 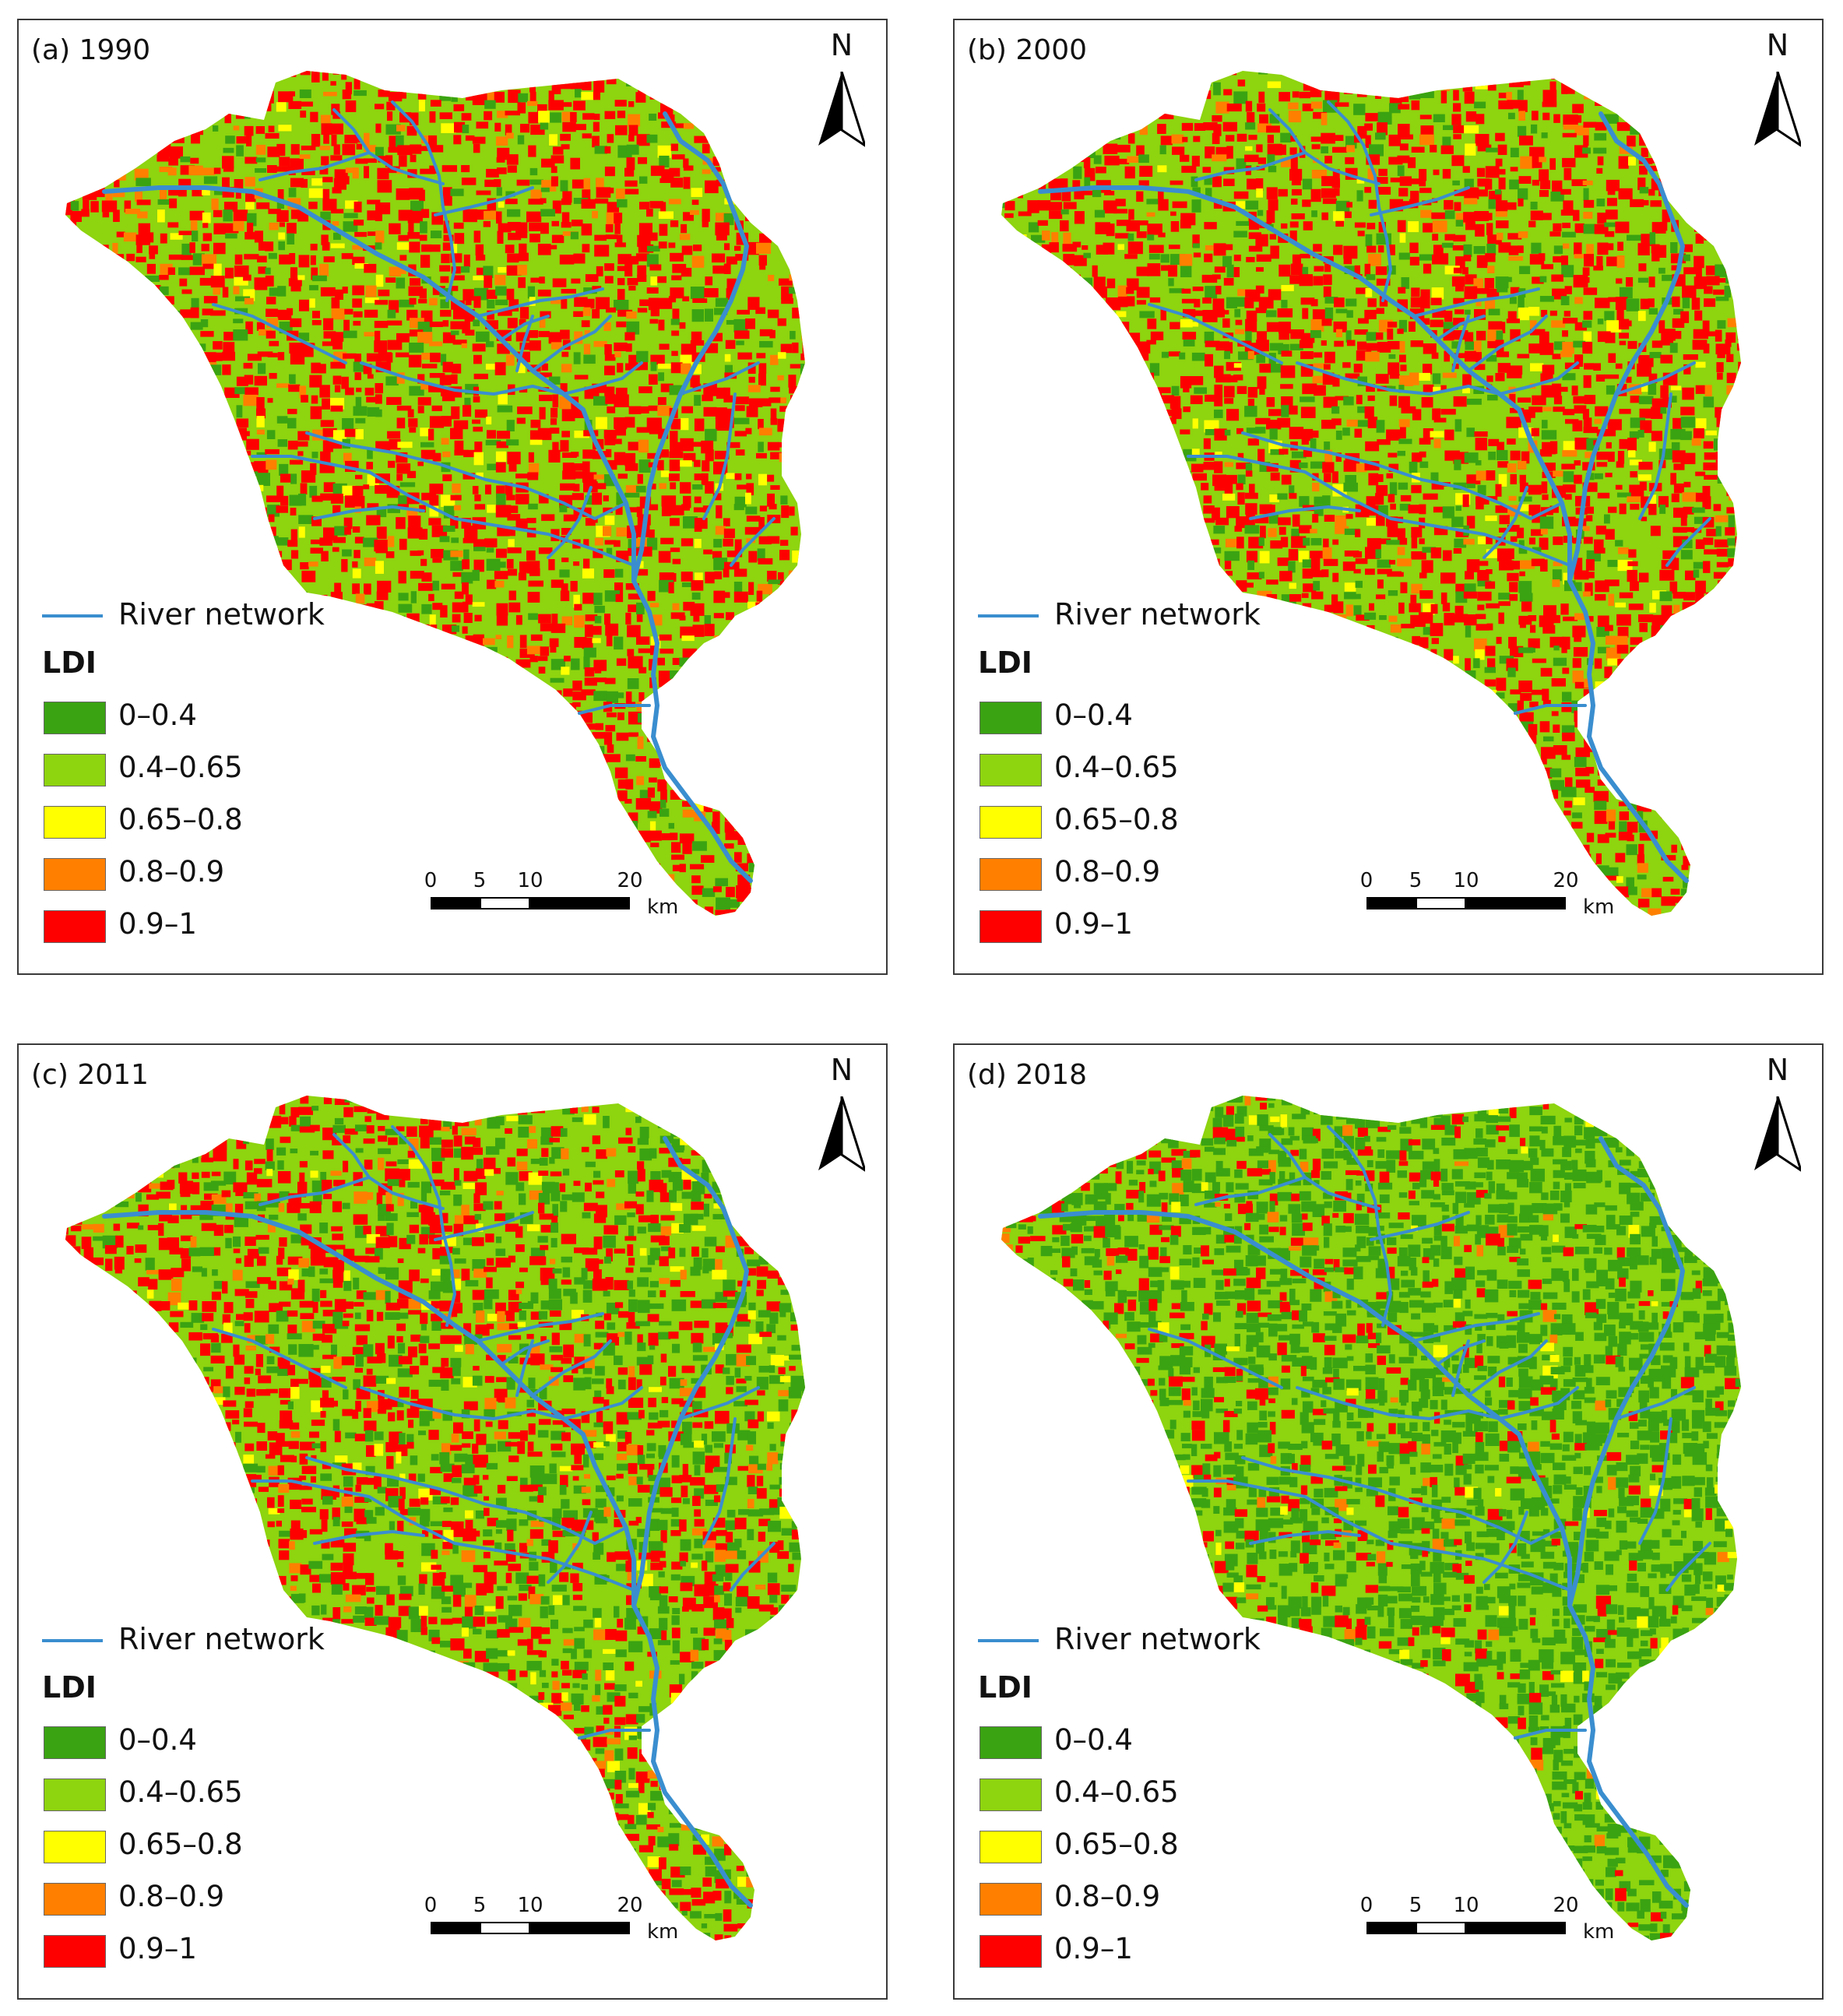 What do you see at coordinates (1005, 1687) in the screenshot?
I see `legend-title: LDI` at bounding box center [1005, 1687].